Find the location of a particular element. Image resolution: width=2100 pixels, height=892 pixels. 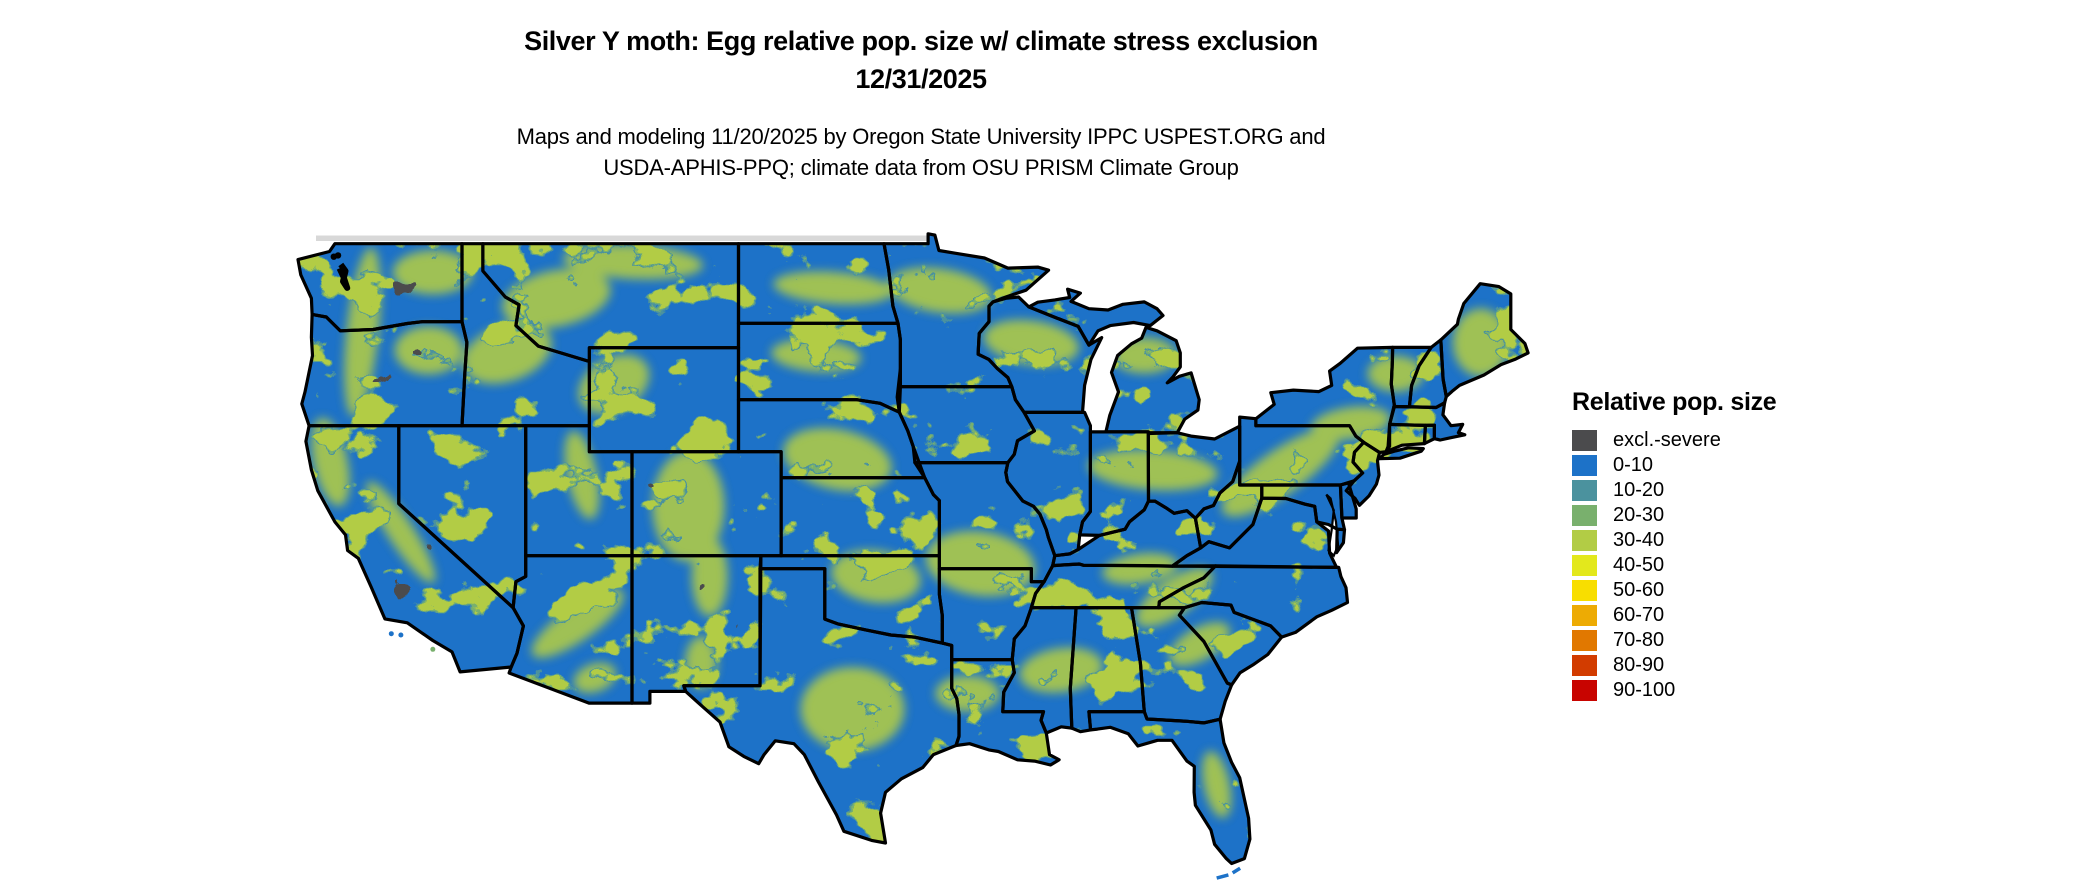

figure-title-line2: 12/31/2025 is located at coordinates (921, 79).